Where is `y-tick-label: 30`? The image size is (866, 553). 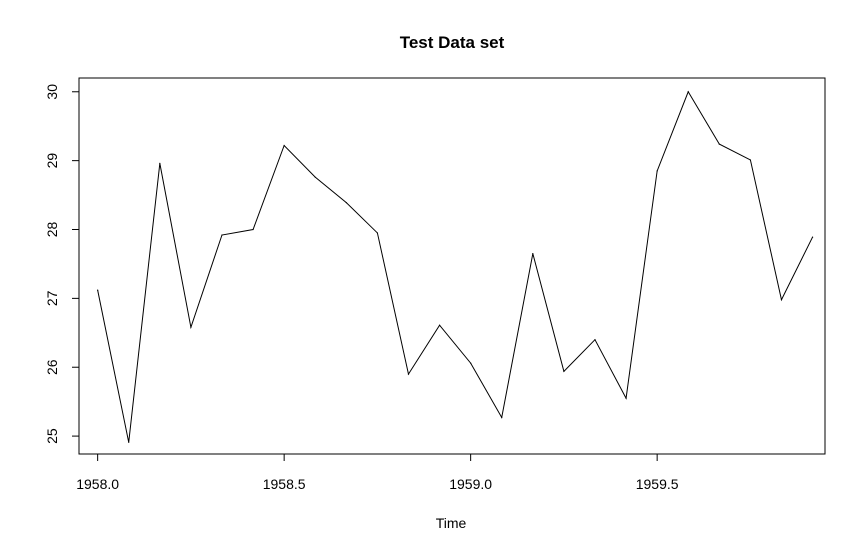
y-tick-label: 30 is located at coordinates (52, 92).